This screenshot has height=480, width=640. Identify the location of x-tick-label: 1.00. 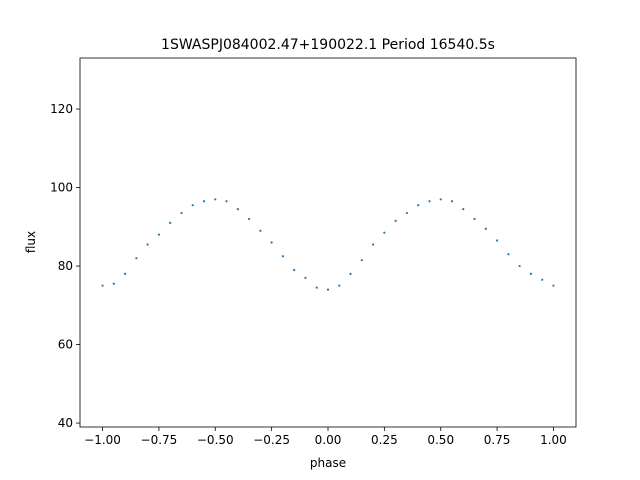
(553, 440).